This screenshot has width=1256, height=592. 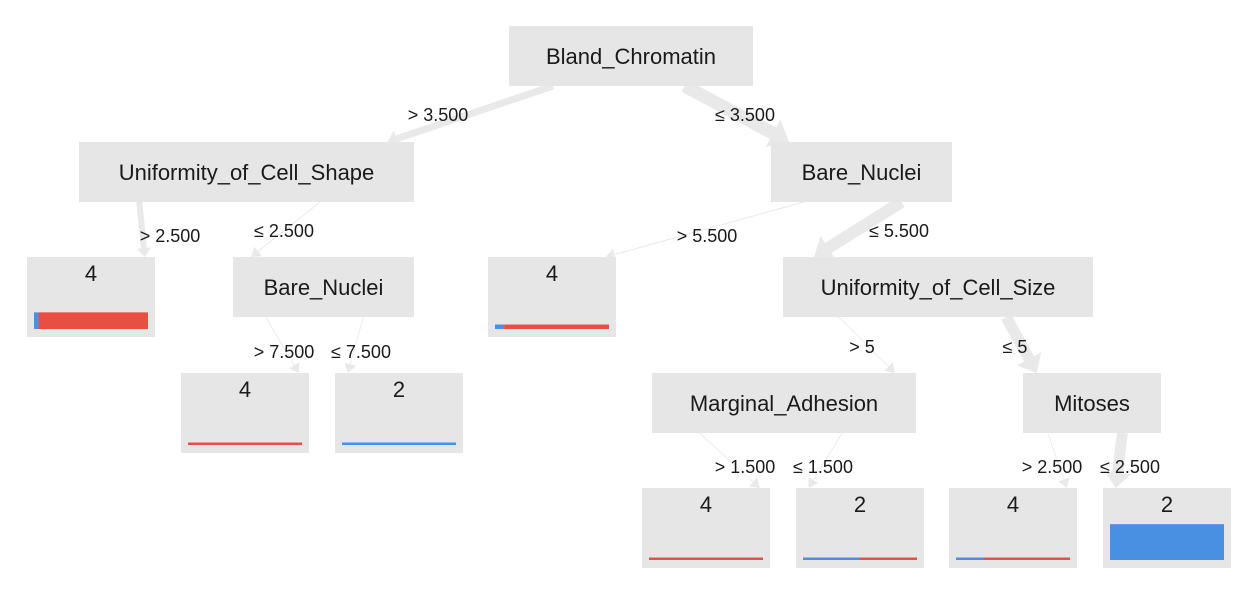 I want to click on split-node-marginal-adhesion: Marginal_Adhesion, so click(x=784, y=403).